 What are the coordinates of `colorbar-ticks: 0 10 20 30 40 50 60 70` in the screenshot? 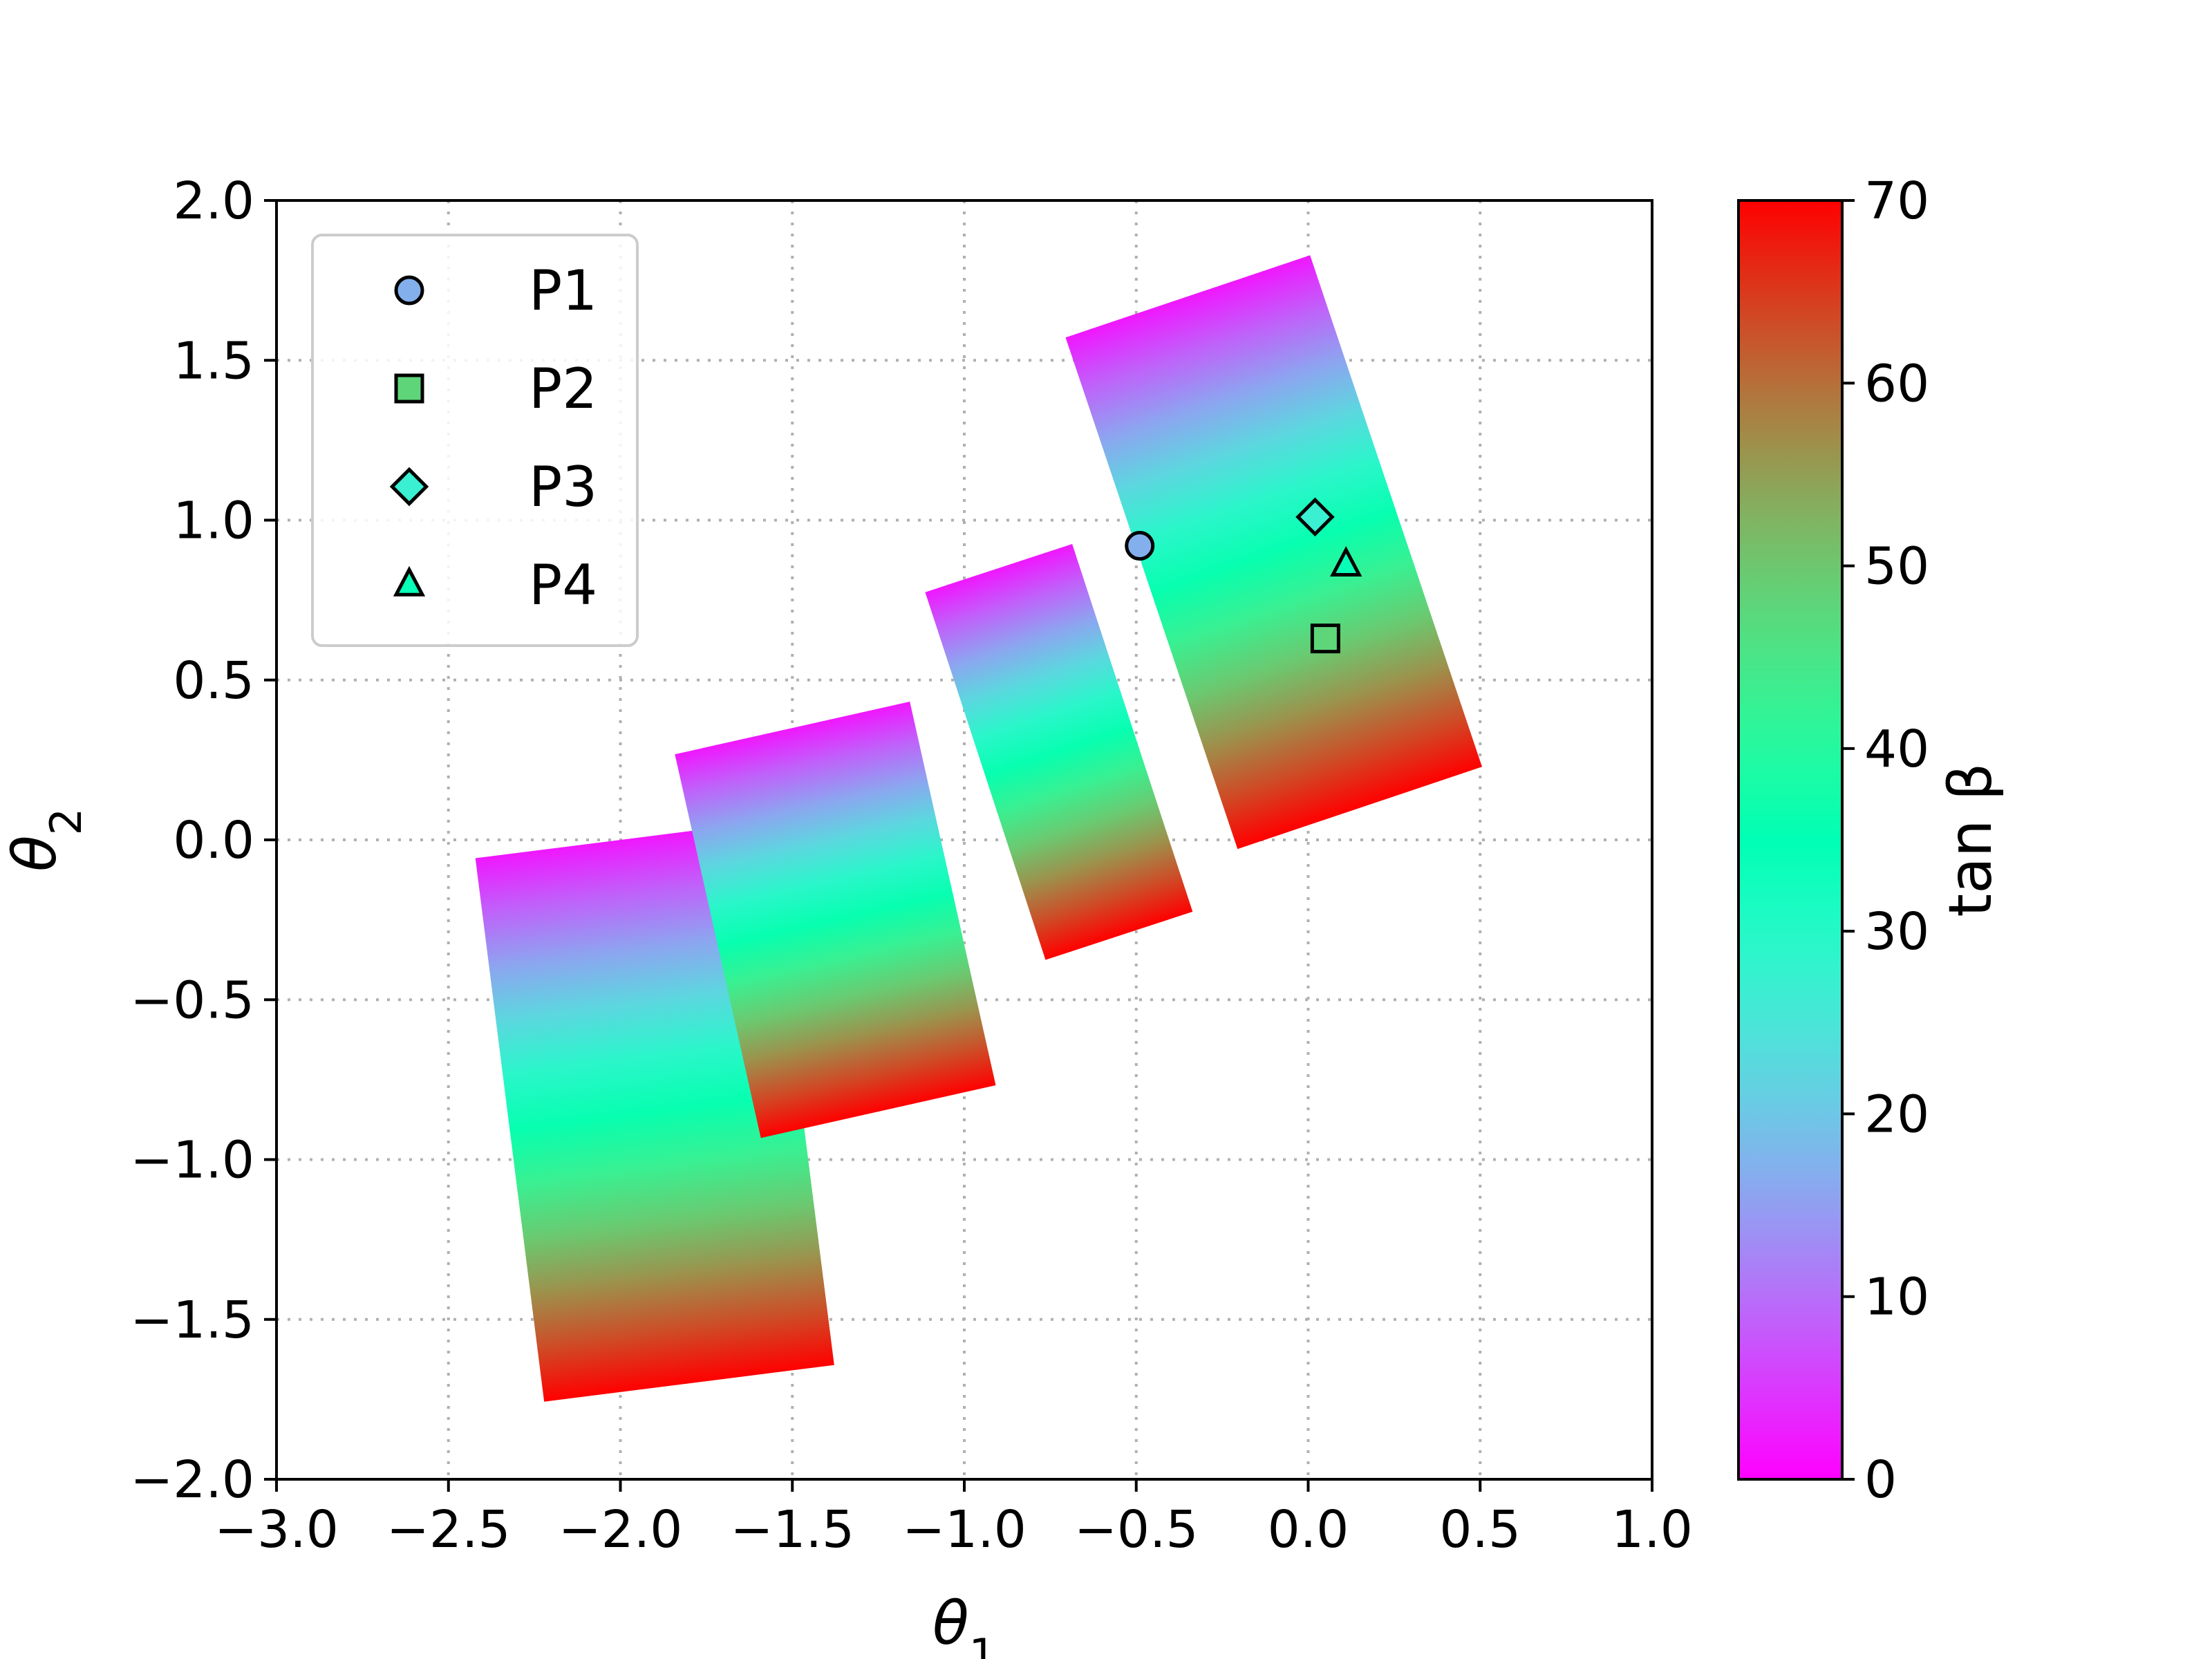 It's located at (1886, 840).